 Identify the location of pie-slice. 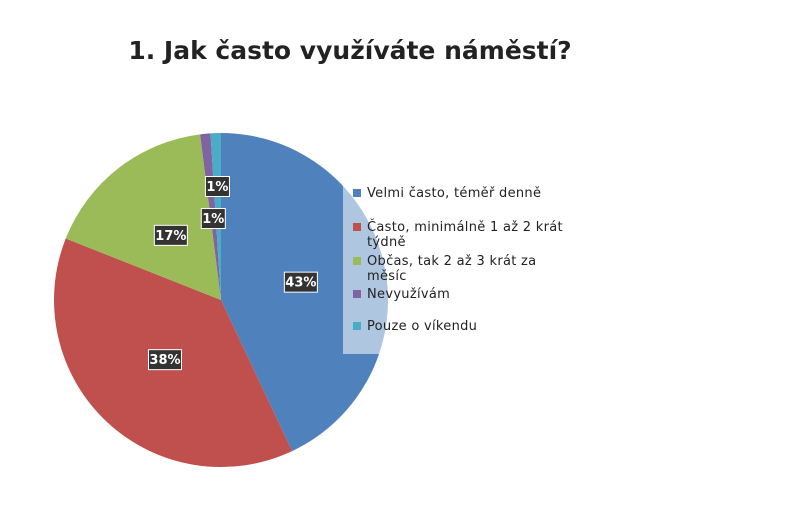
(143, 217).